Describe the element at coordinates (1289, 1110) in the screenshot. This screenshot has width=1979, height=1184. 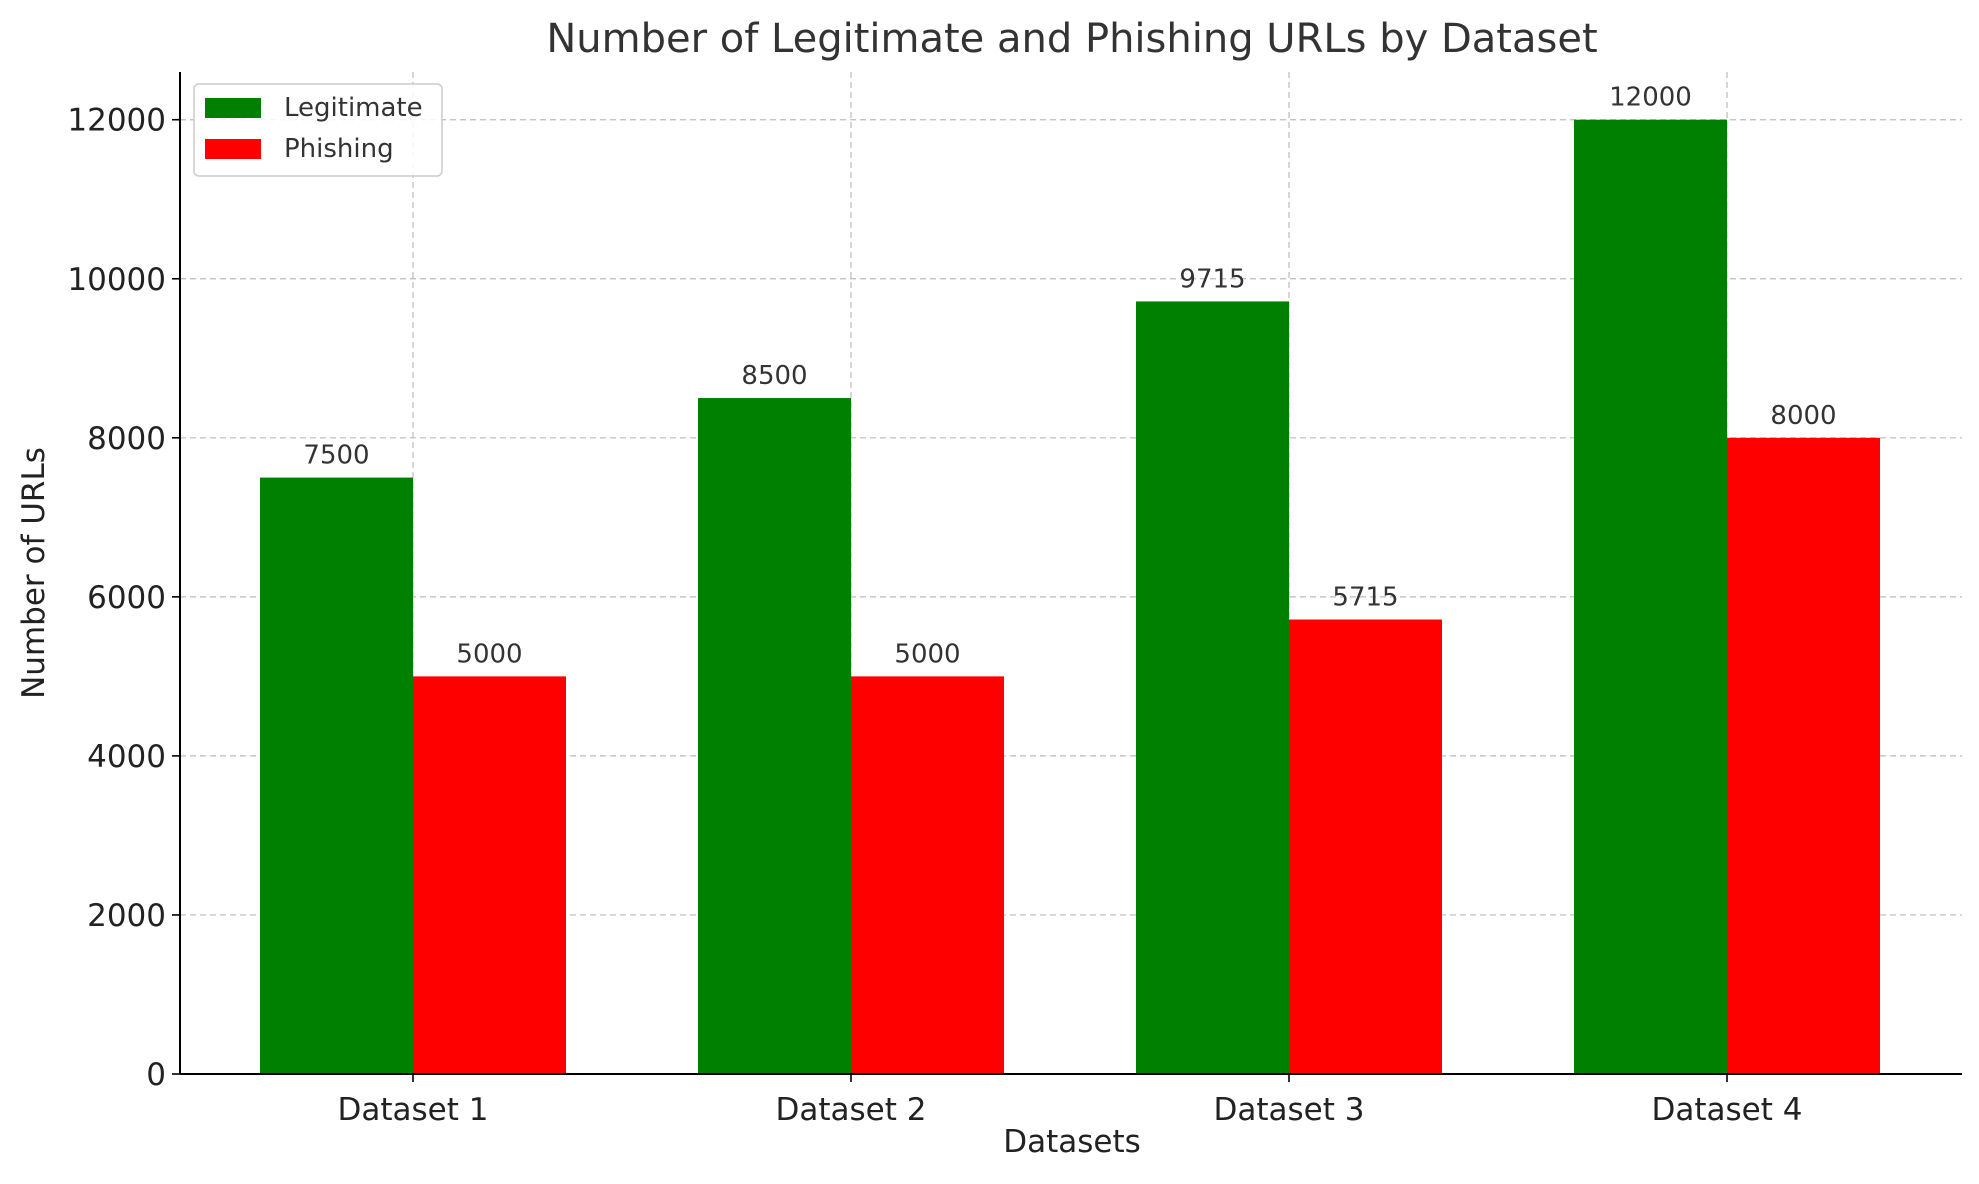
I see `x-tick-label: Dataset 3` at that location.